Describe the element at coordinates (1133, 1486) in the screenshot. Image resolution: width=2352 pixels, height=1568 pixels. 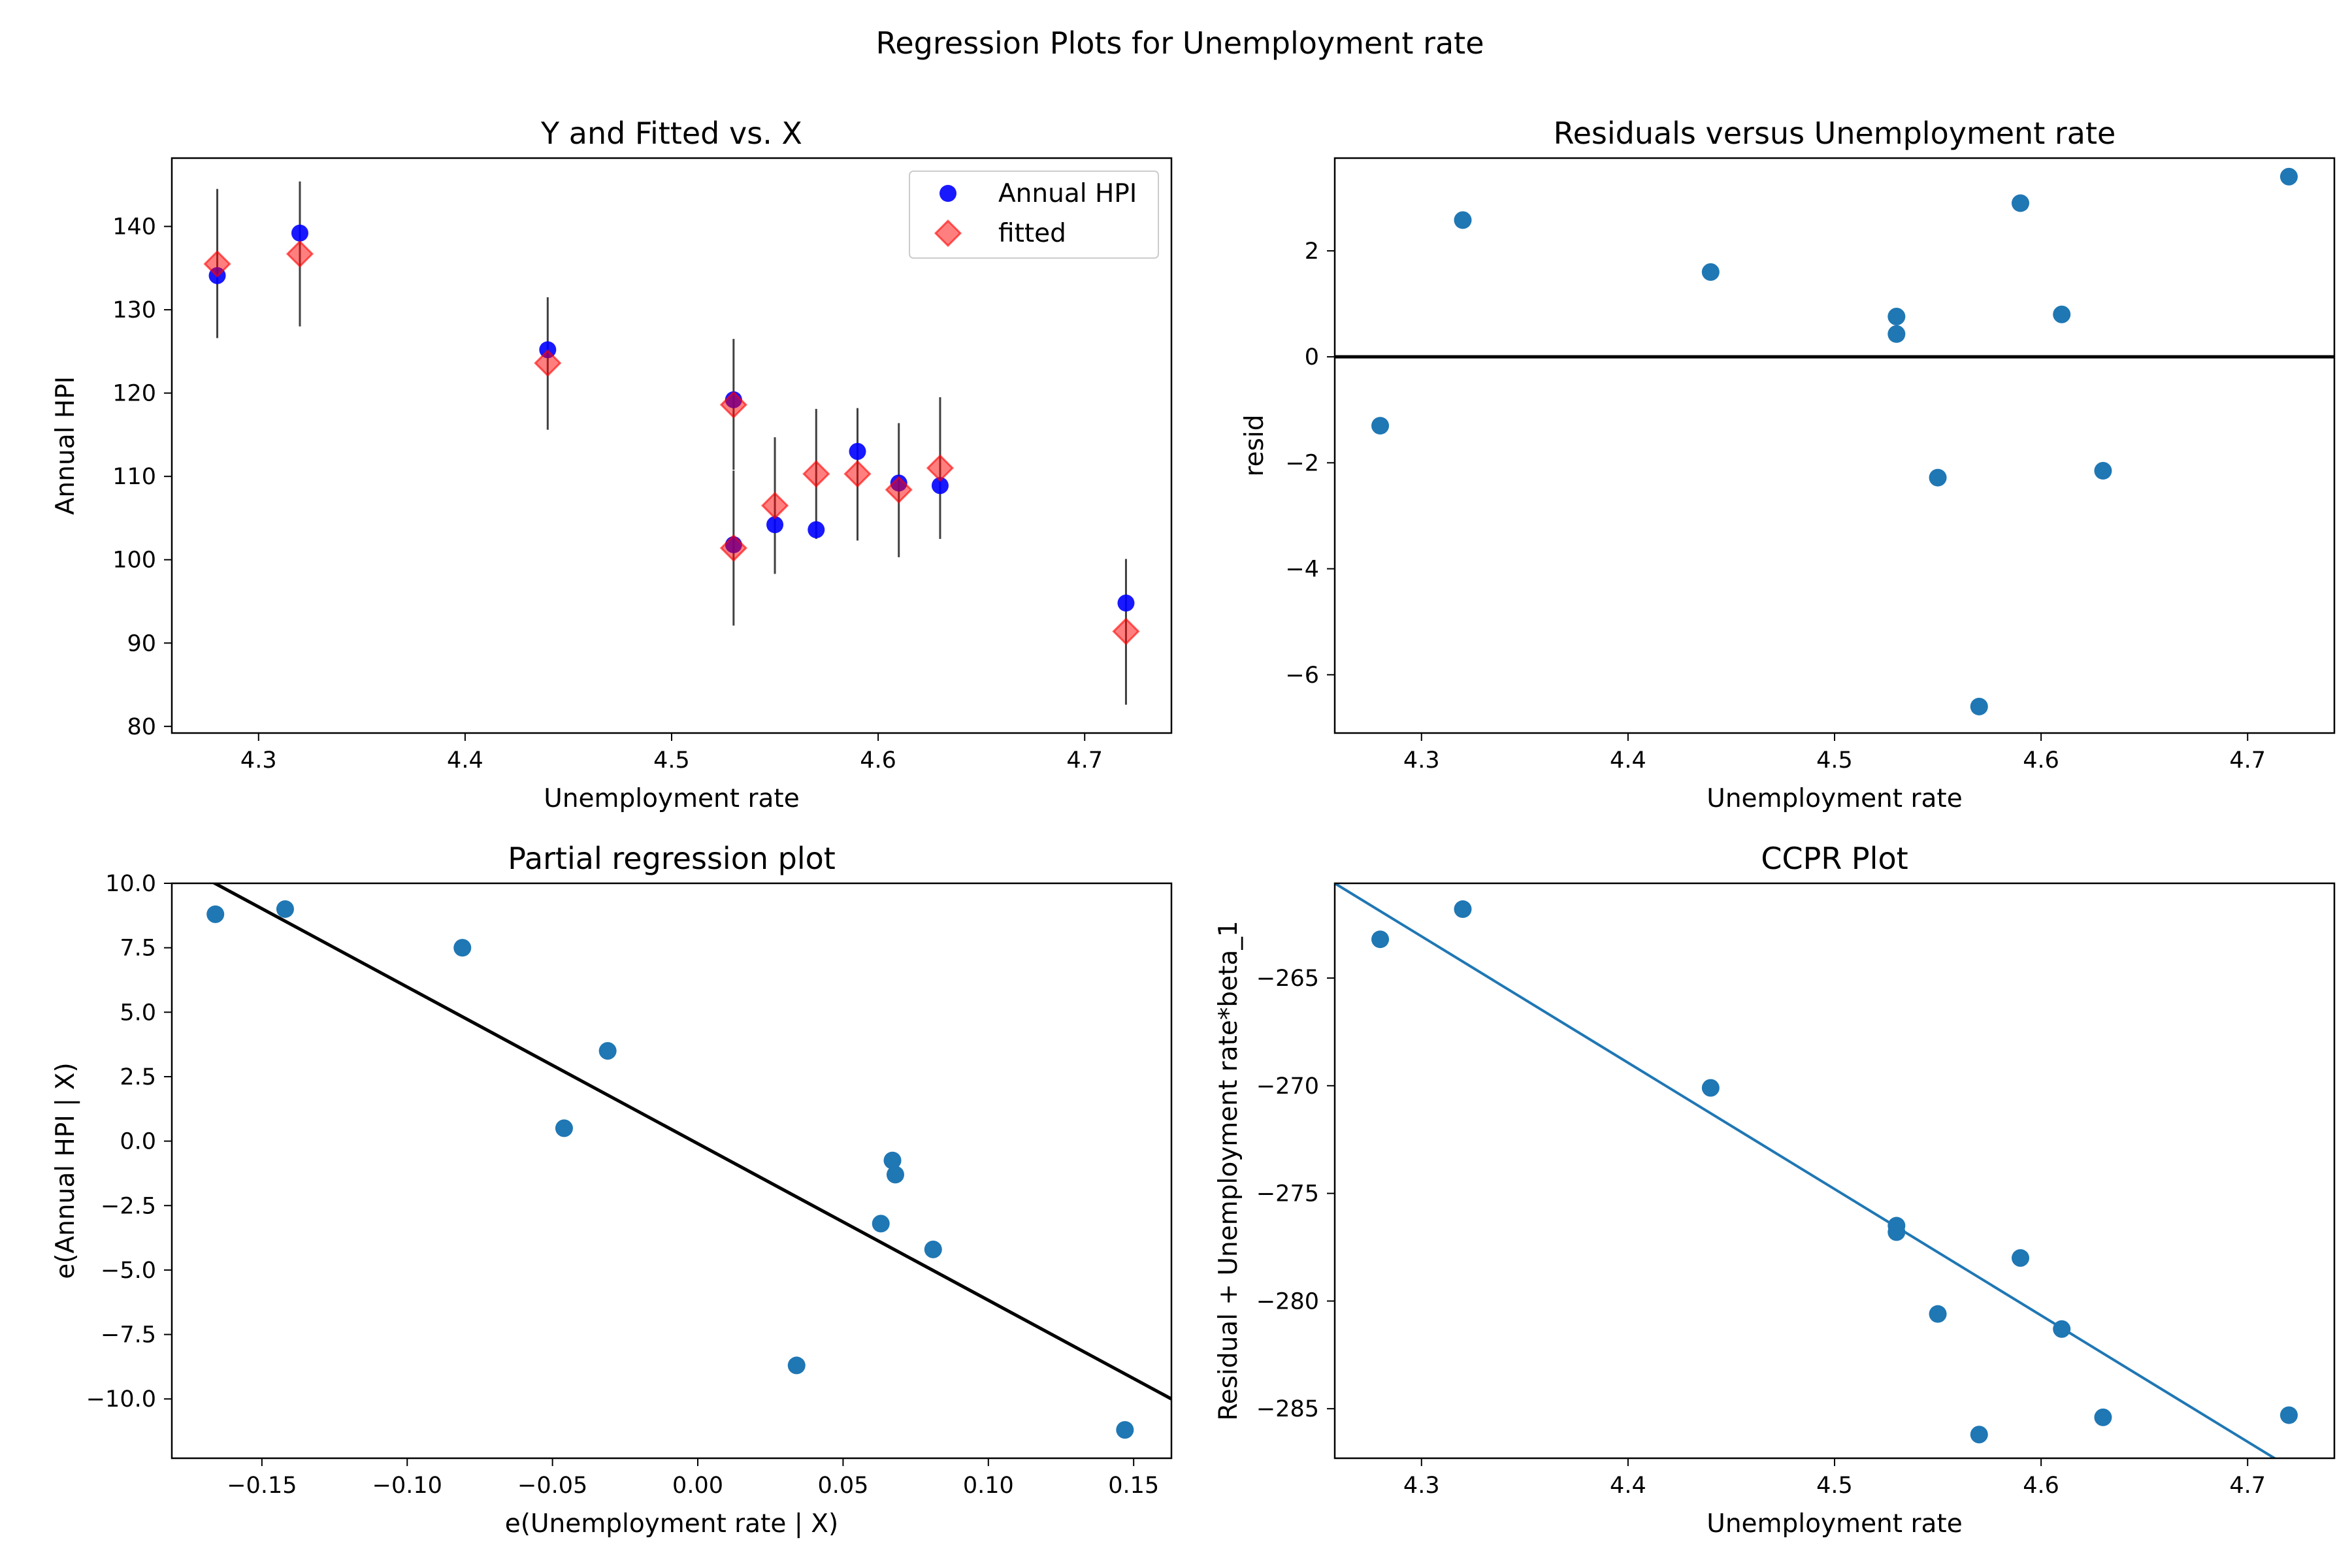
I see `x-tick-label: 0.15` at that location.